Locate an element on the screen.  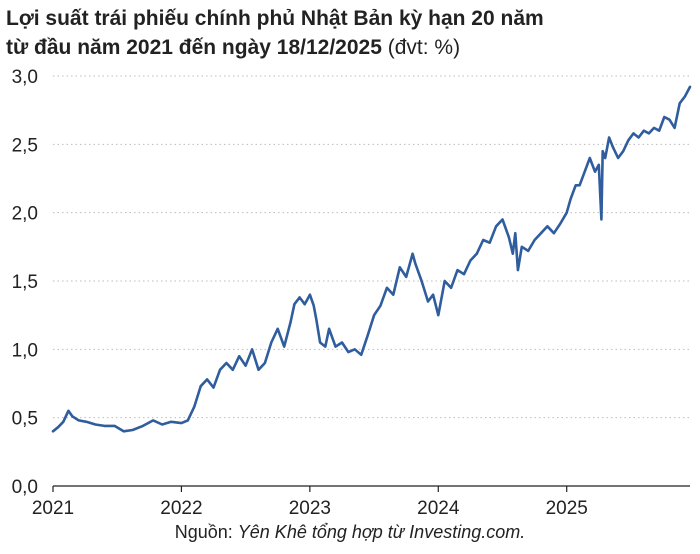
y-tick-label: 2,5 is located at coordinates (25, 145).